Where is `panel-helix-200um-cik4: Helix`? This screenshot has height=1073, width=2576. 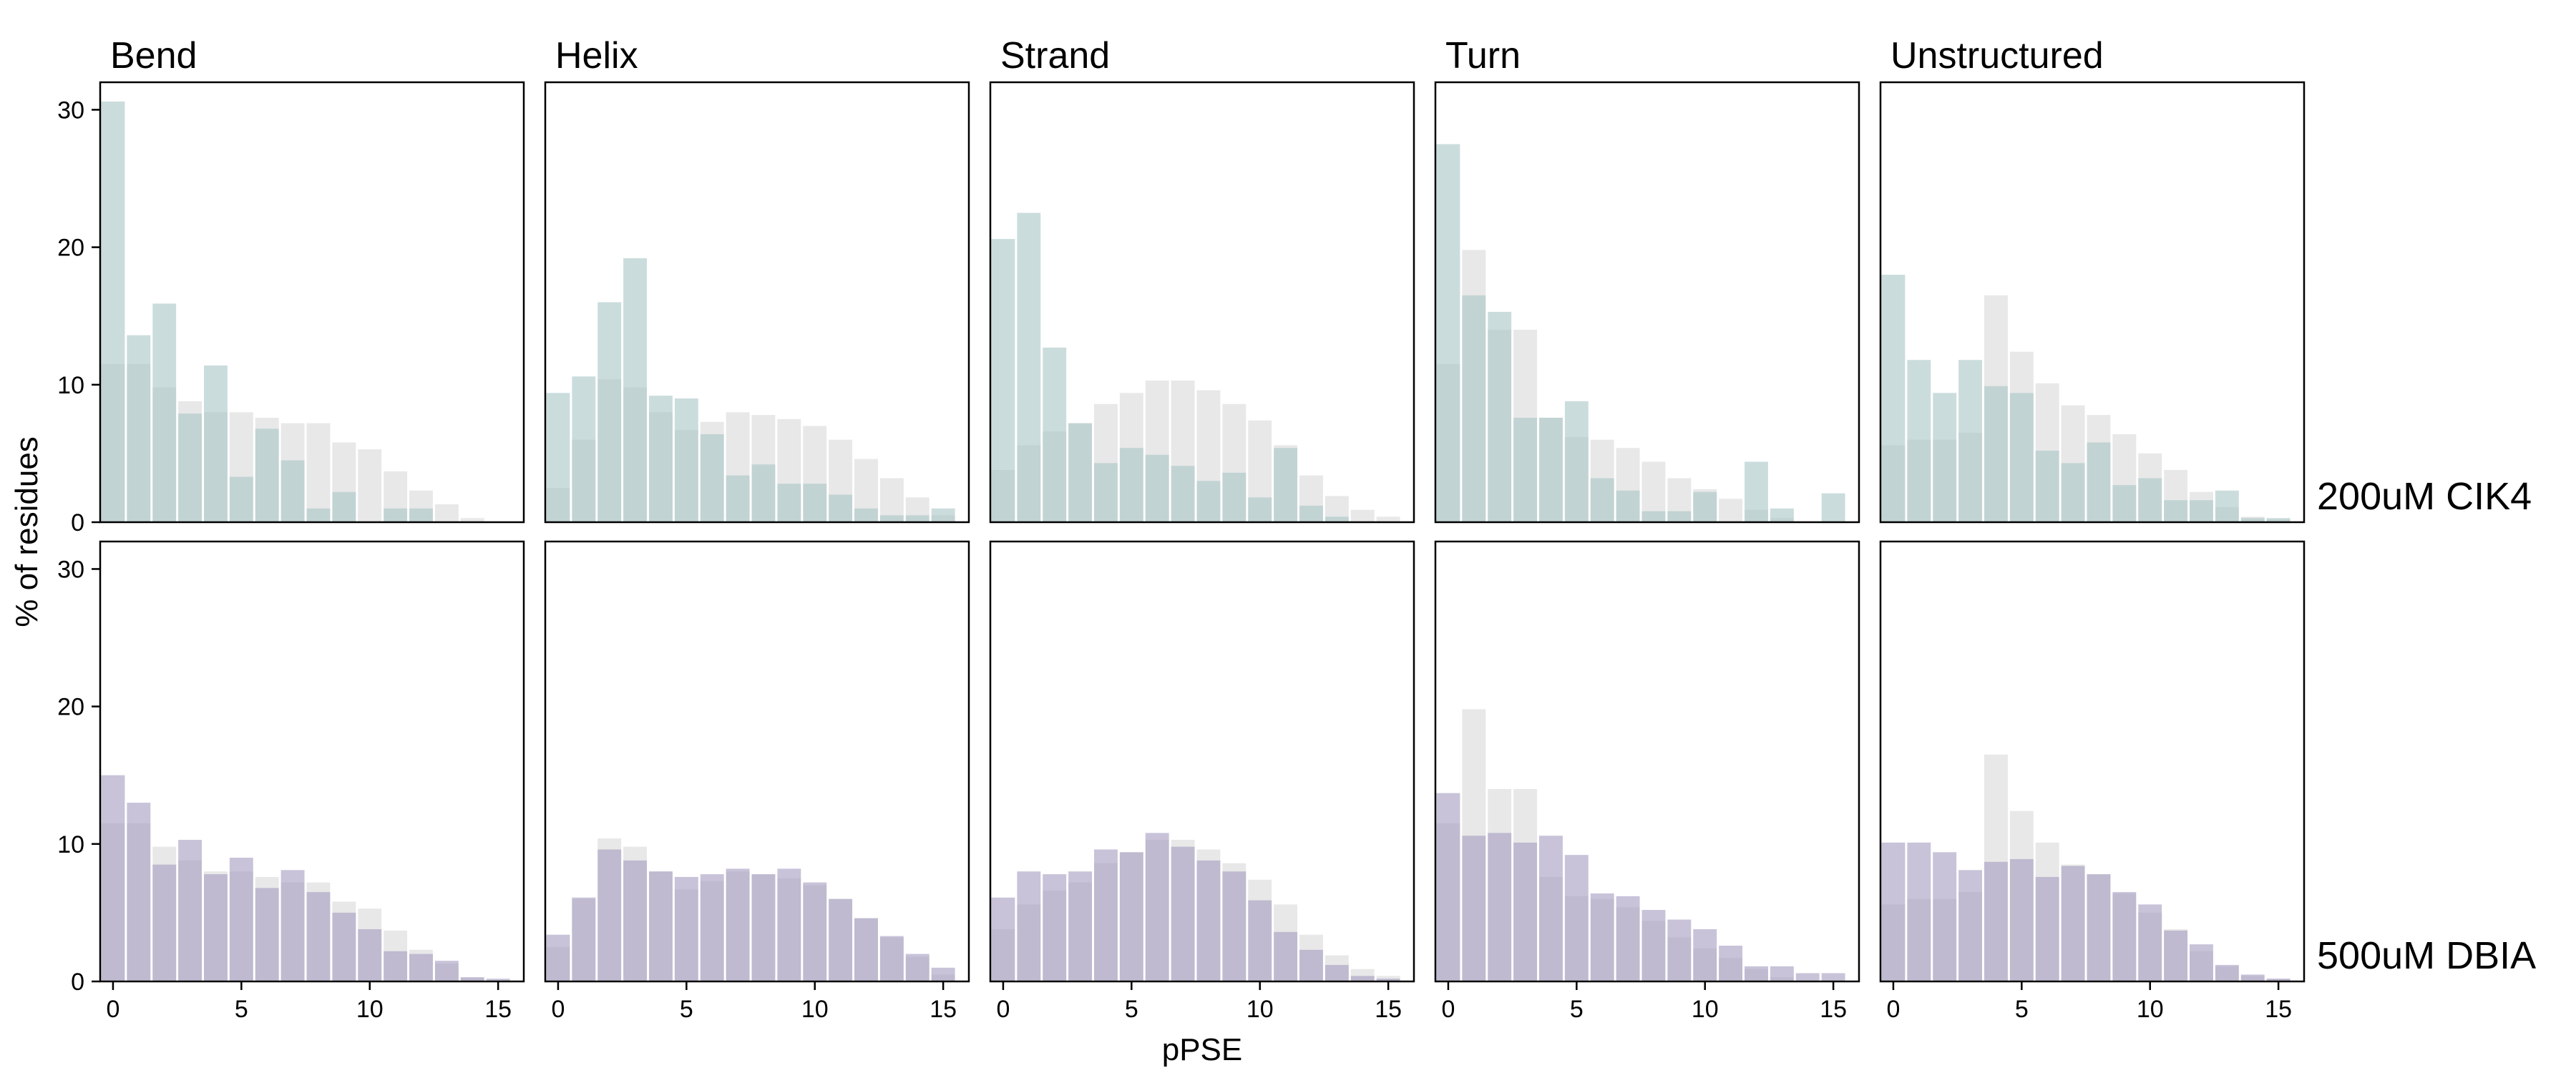
panel-helix-200um-cik4: Helix is located at coordinates (757, 279).